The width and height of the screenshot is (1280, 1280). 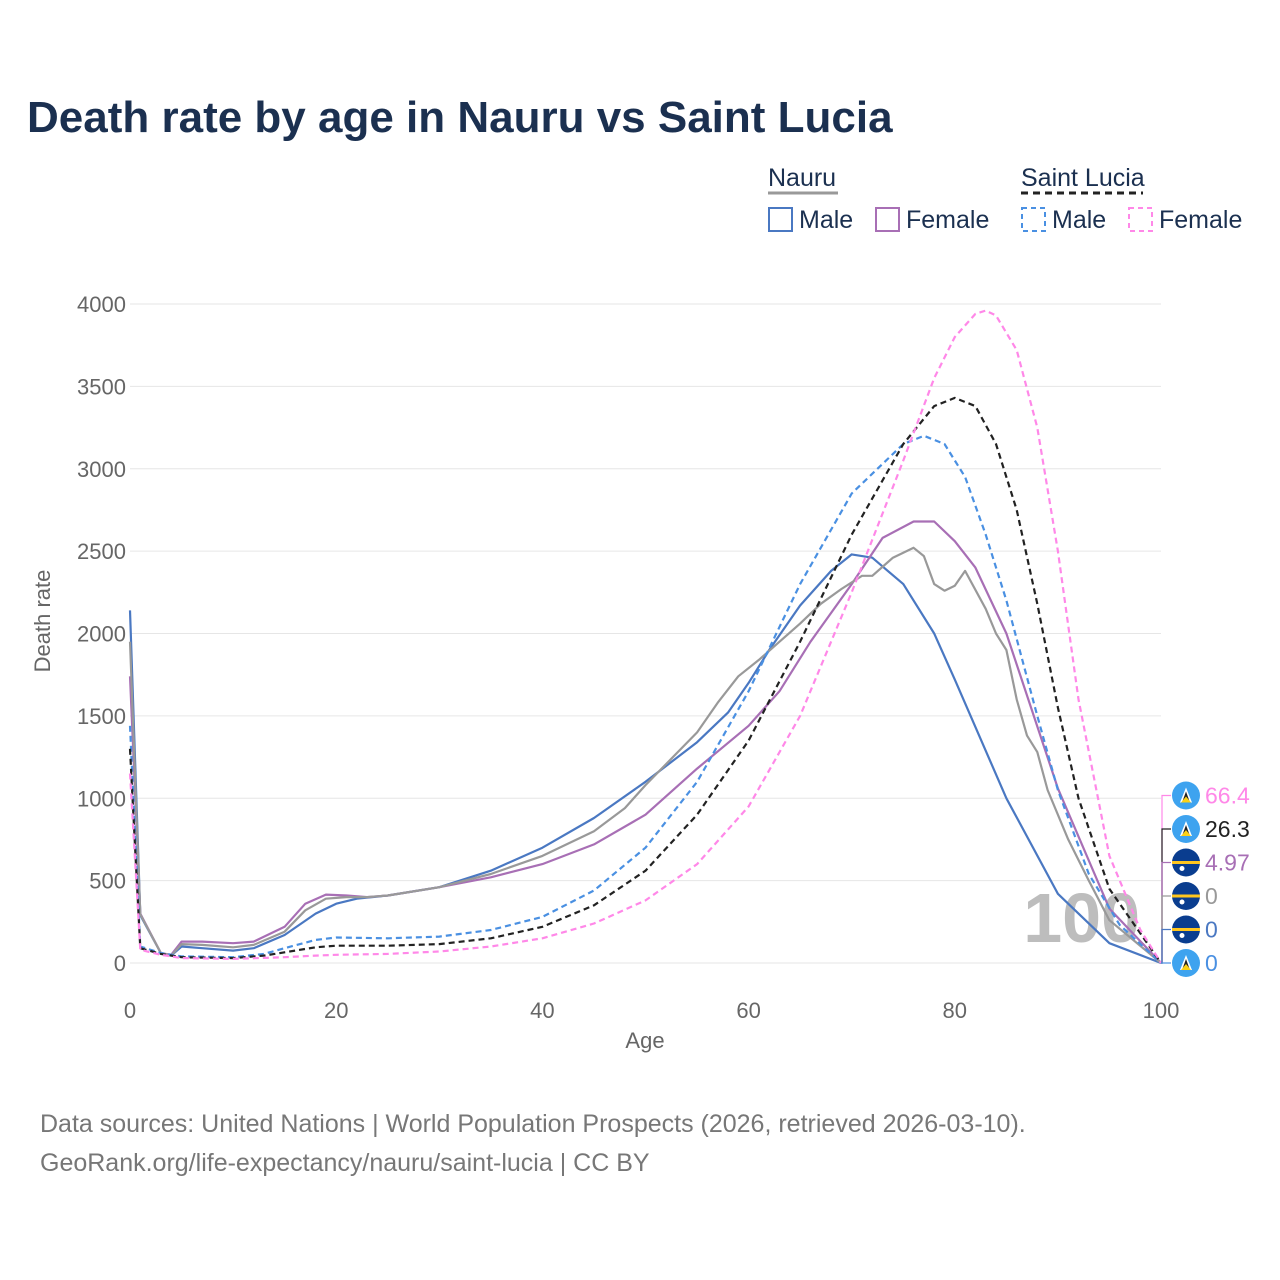 I want to click on legend-saint-lucia-male-swatch, so click(x=1033, y=219).